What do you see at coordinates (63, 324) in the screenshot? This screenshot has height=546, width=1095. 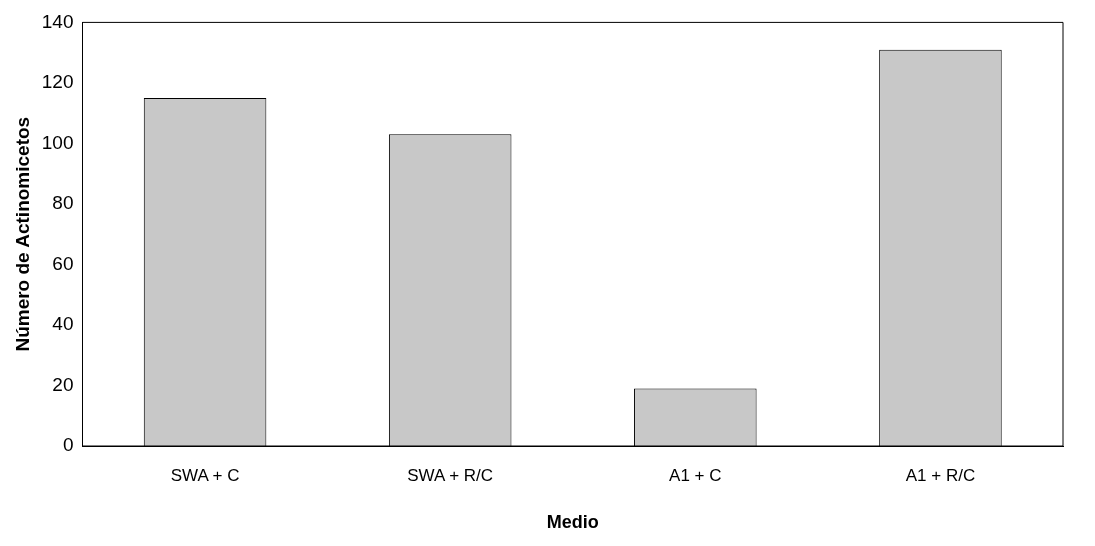 I see `y-tick-label: 40` at bounding box center [63, 324].